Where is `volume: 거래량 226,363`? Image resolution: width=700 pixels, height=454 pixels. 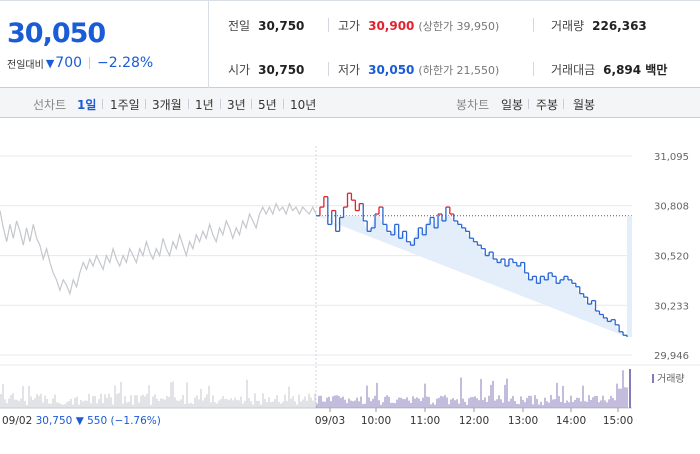
volume: 거래량 226,363 is located at coordinates (599, 25).